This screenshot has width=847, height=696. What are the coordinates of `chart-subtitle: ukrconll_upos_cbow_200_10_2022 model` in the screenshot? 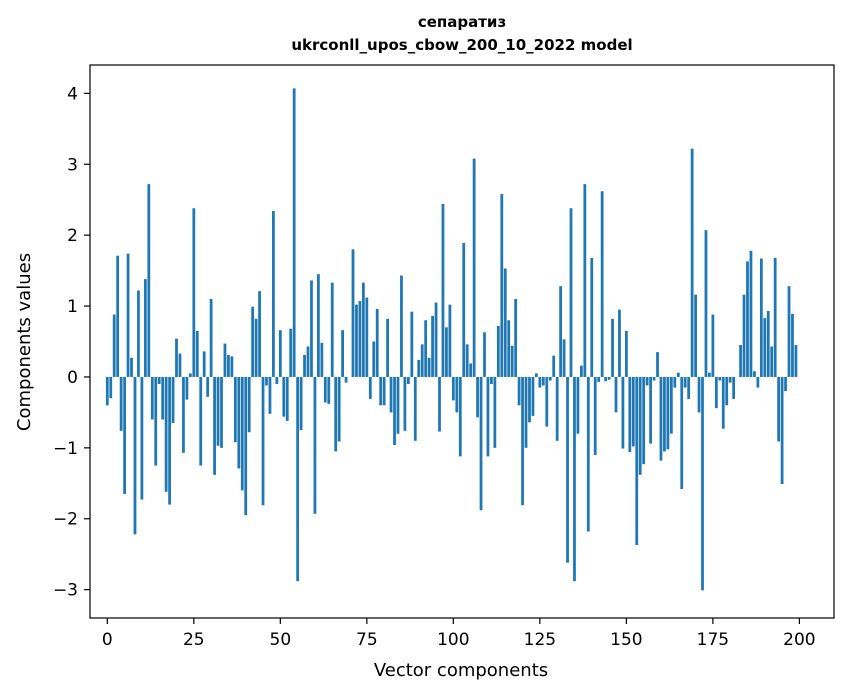 It's located at (461, 45).